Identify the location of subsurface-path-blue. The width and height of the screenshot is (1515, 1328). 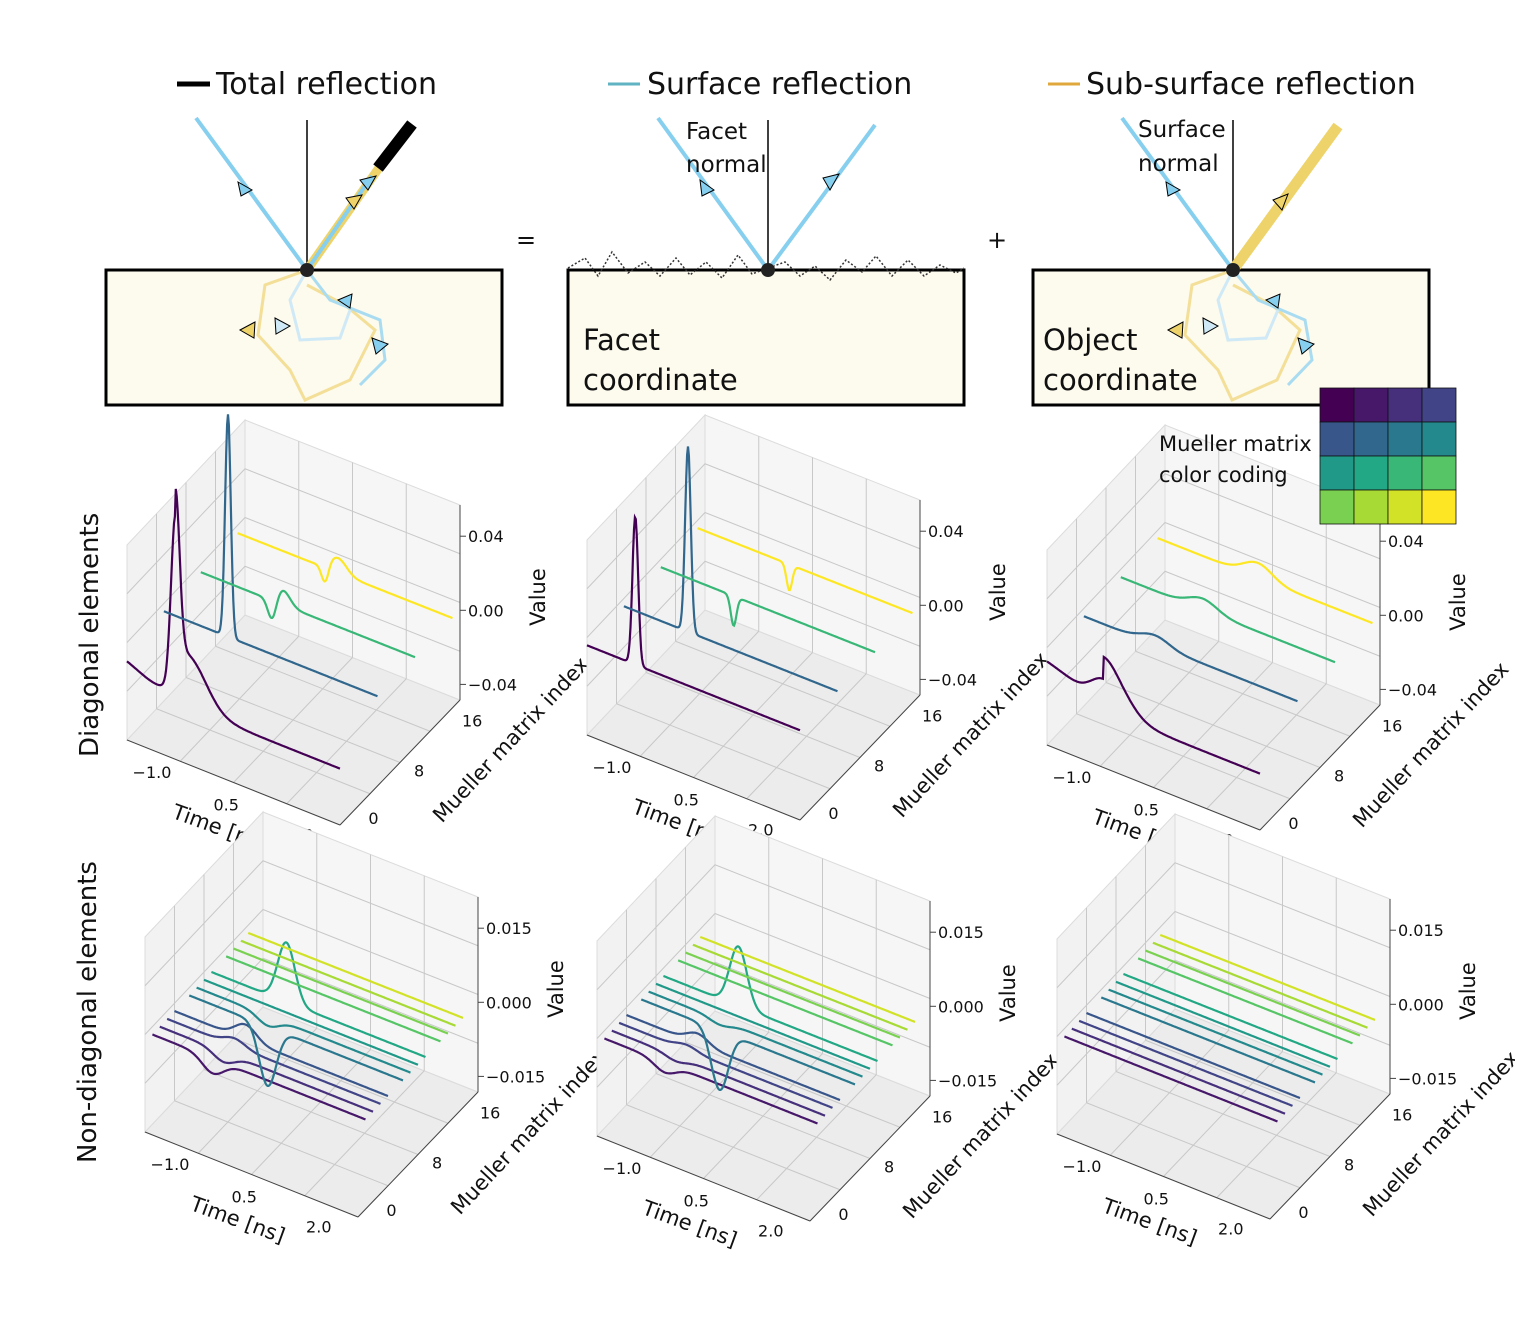
(1272, 328).